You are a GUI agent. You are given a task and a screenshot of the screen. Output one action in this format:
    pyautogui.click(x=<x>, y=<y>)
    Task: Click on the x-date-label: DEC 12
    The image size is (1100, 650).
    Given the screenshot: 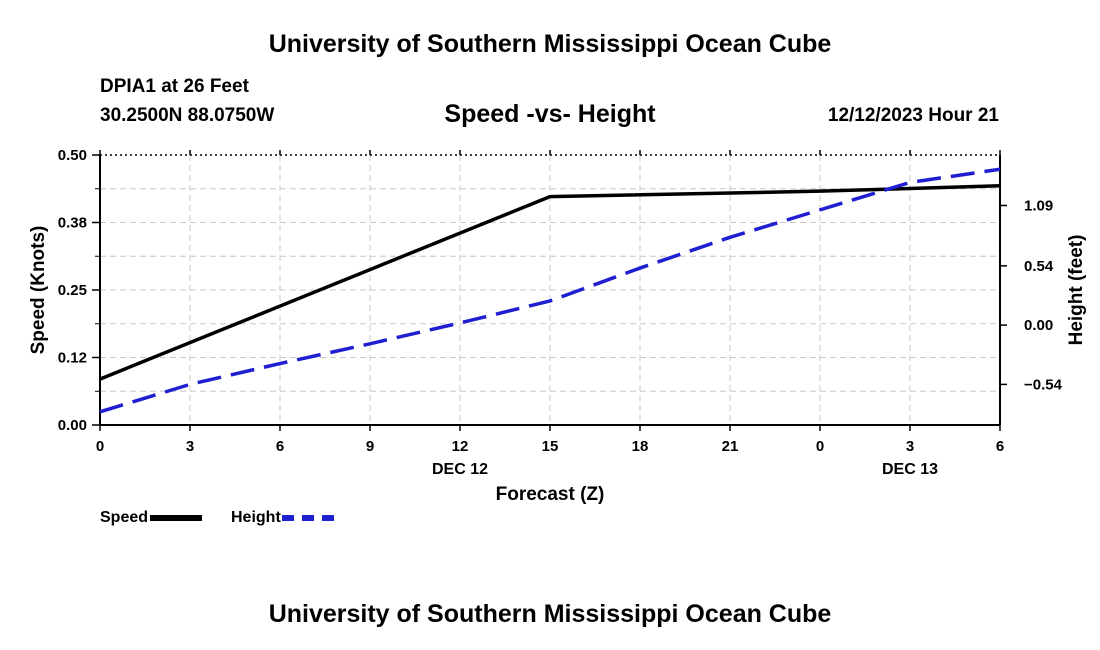 What is the action you would take?
    pyautogui.click(x=460, y=469)
    